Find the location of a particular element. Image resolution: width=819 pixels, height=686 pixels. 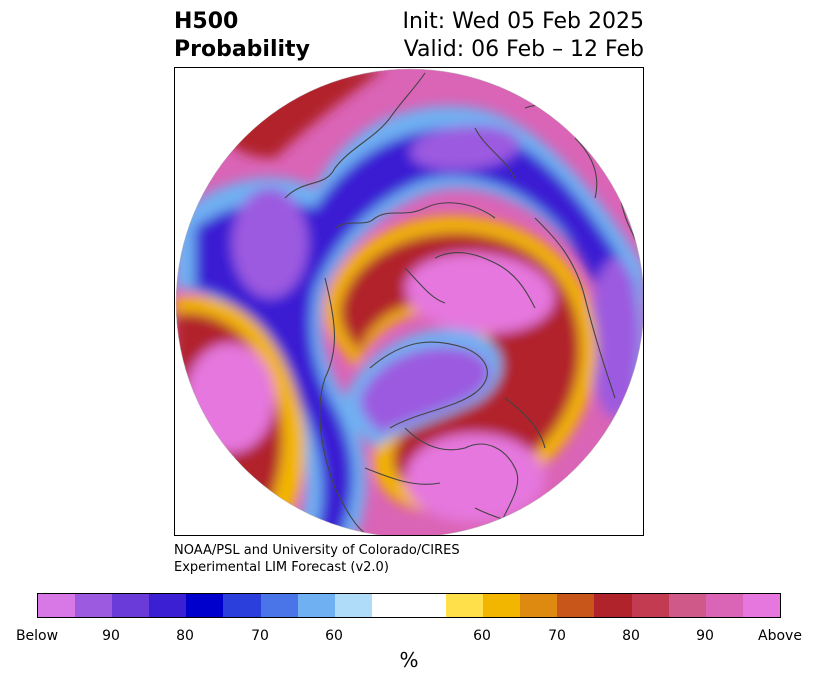

colorbar is located at coordinates (409, 605).